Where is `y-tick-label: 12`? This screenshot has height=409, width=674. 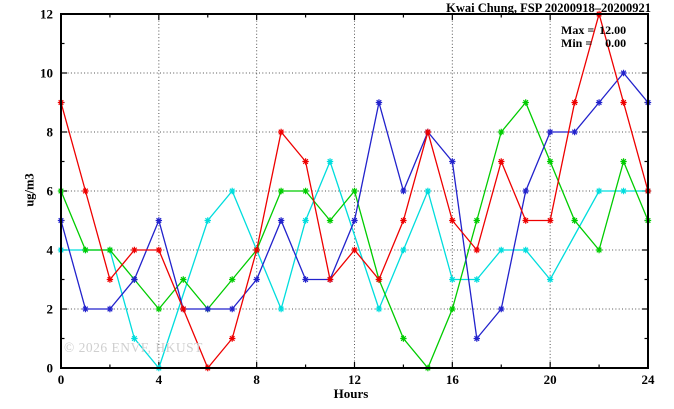 y-tick-label: 12 is located at coordinates (46, 14).